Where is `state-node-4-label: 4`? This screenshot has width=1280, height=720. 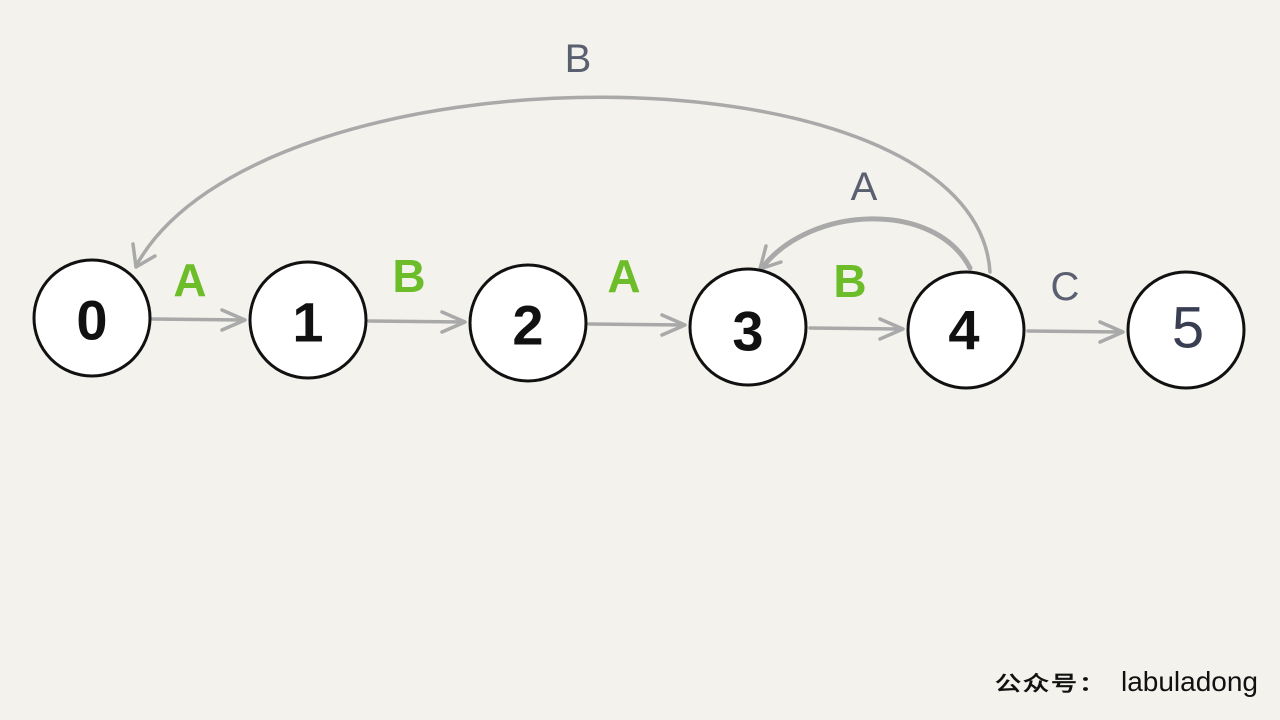
state-node-4-label: 4 is located at coordinates (963, 330).